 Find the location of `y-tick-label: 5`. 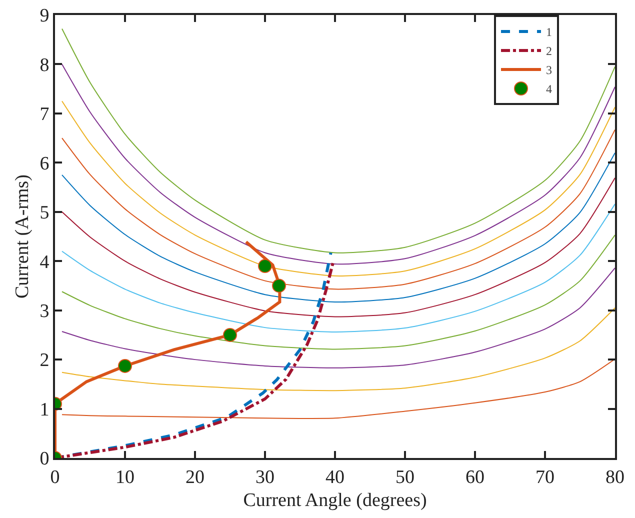

y-tick-label: 5 is located at coordinates (45, 213).